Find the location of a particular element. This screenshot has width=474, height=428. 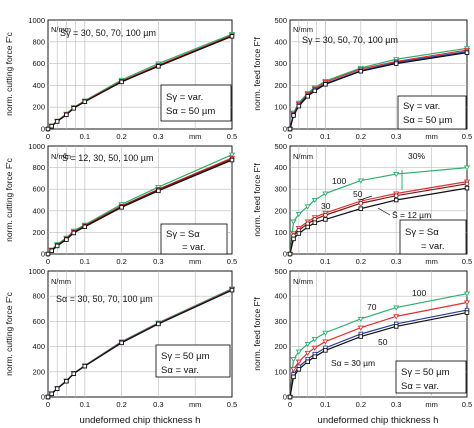

series-label: S̄ = 12 µm is located at coordinates (411, 215).